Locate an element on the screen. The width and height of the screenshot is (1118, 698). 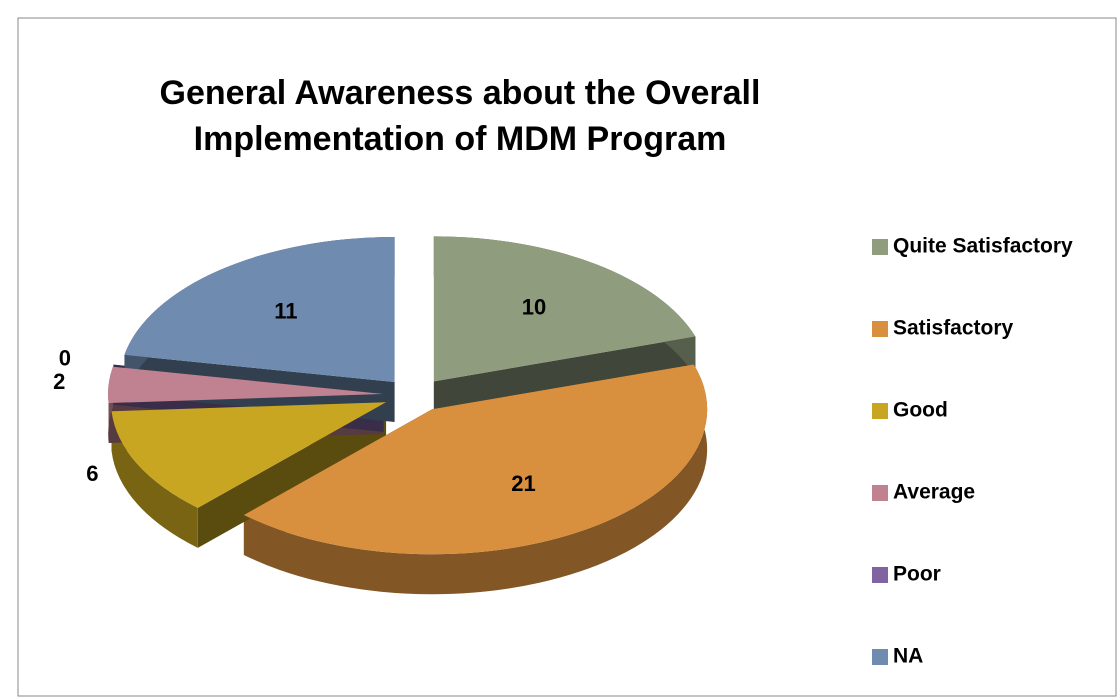
data-label: 11 is located at coordinates (285, 311).